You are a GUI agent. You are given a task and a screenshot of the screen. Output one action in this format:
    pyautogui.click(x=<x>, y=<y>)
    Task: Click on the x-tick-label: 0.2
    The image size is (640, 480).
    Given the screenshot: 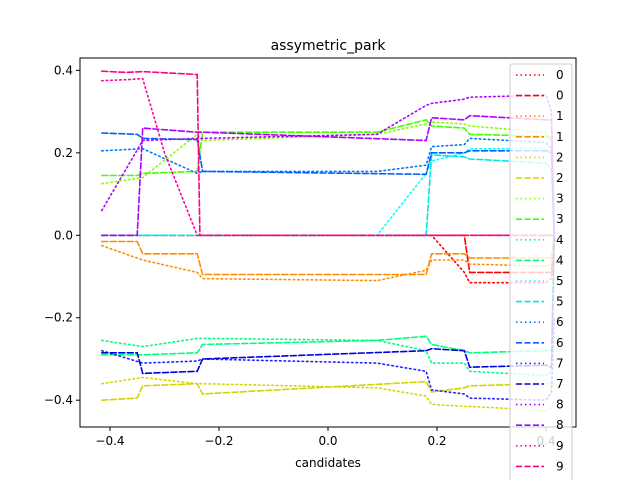 What is the action you would take?
    pyautogui.click(x=436, y=441)
    